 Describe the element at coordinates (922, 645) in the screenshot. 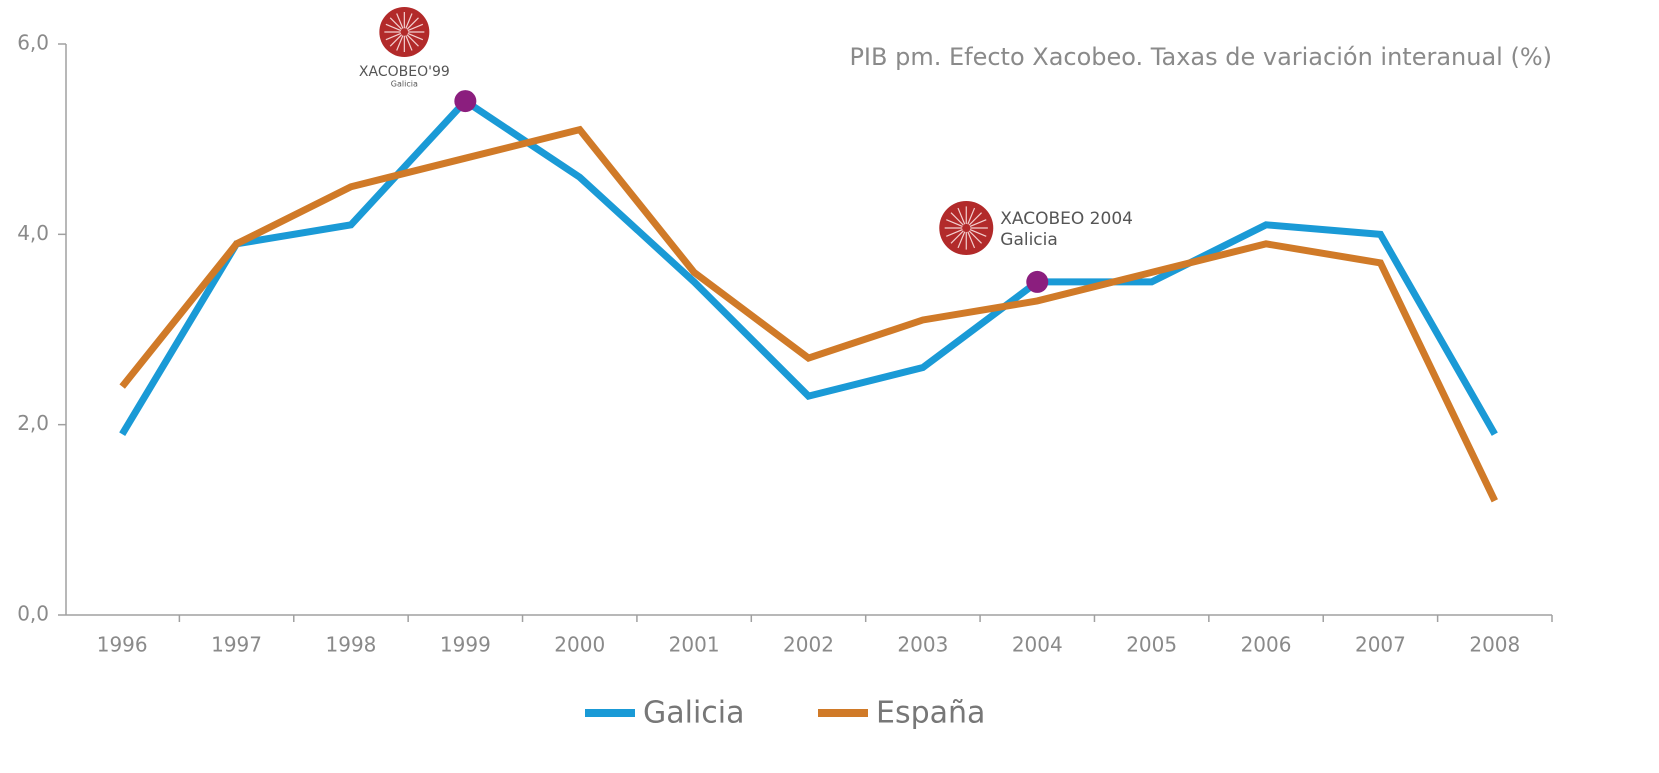

I see `x-tick-label: 2003` at that location.